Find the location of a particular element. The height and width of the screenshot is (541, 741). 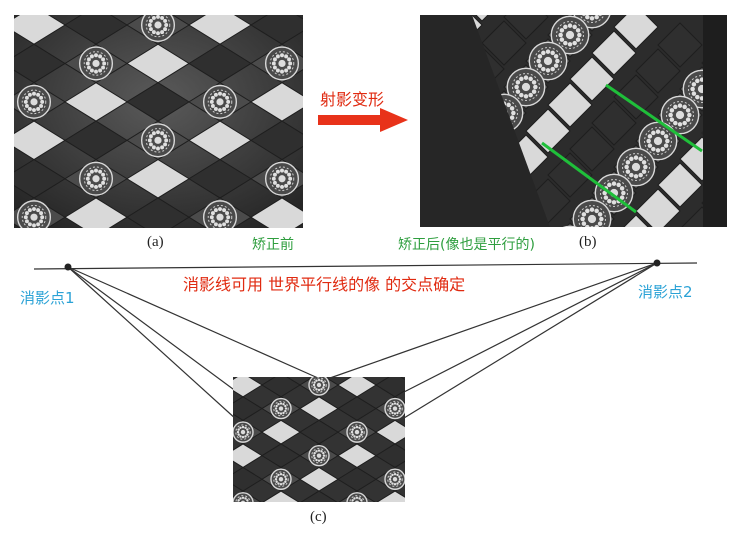

vanishing-point-1-label: 消影点1 is located at coordinates (47, 298).